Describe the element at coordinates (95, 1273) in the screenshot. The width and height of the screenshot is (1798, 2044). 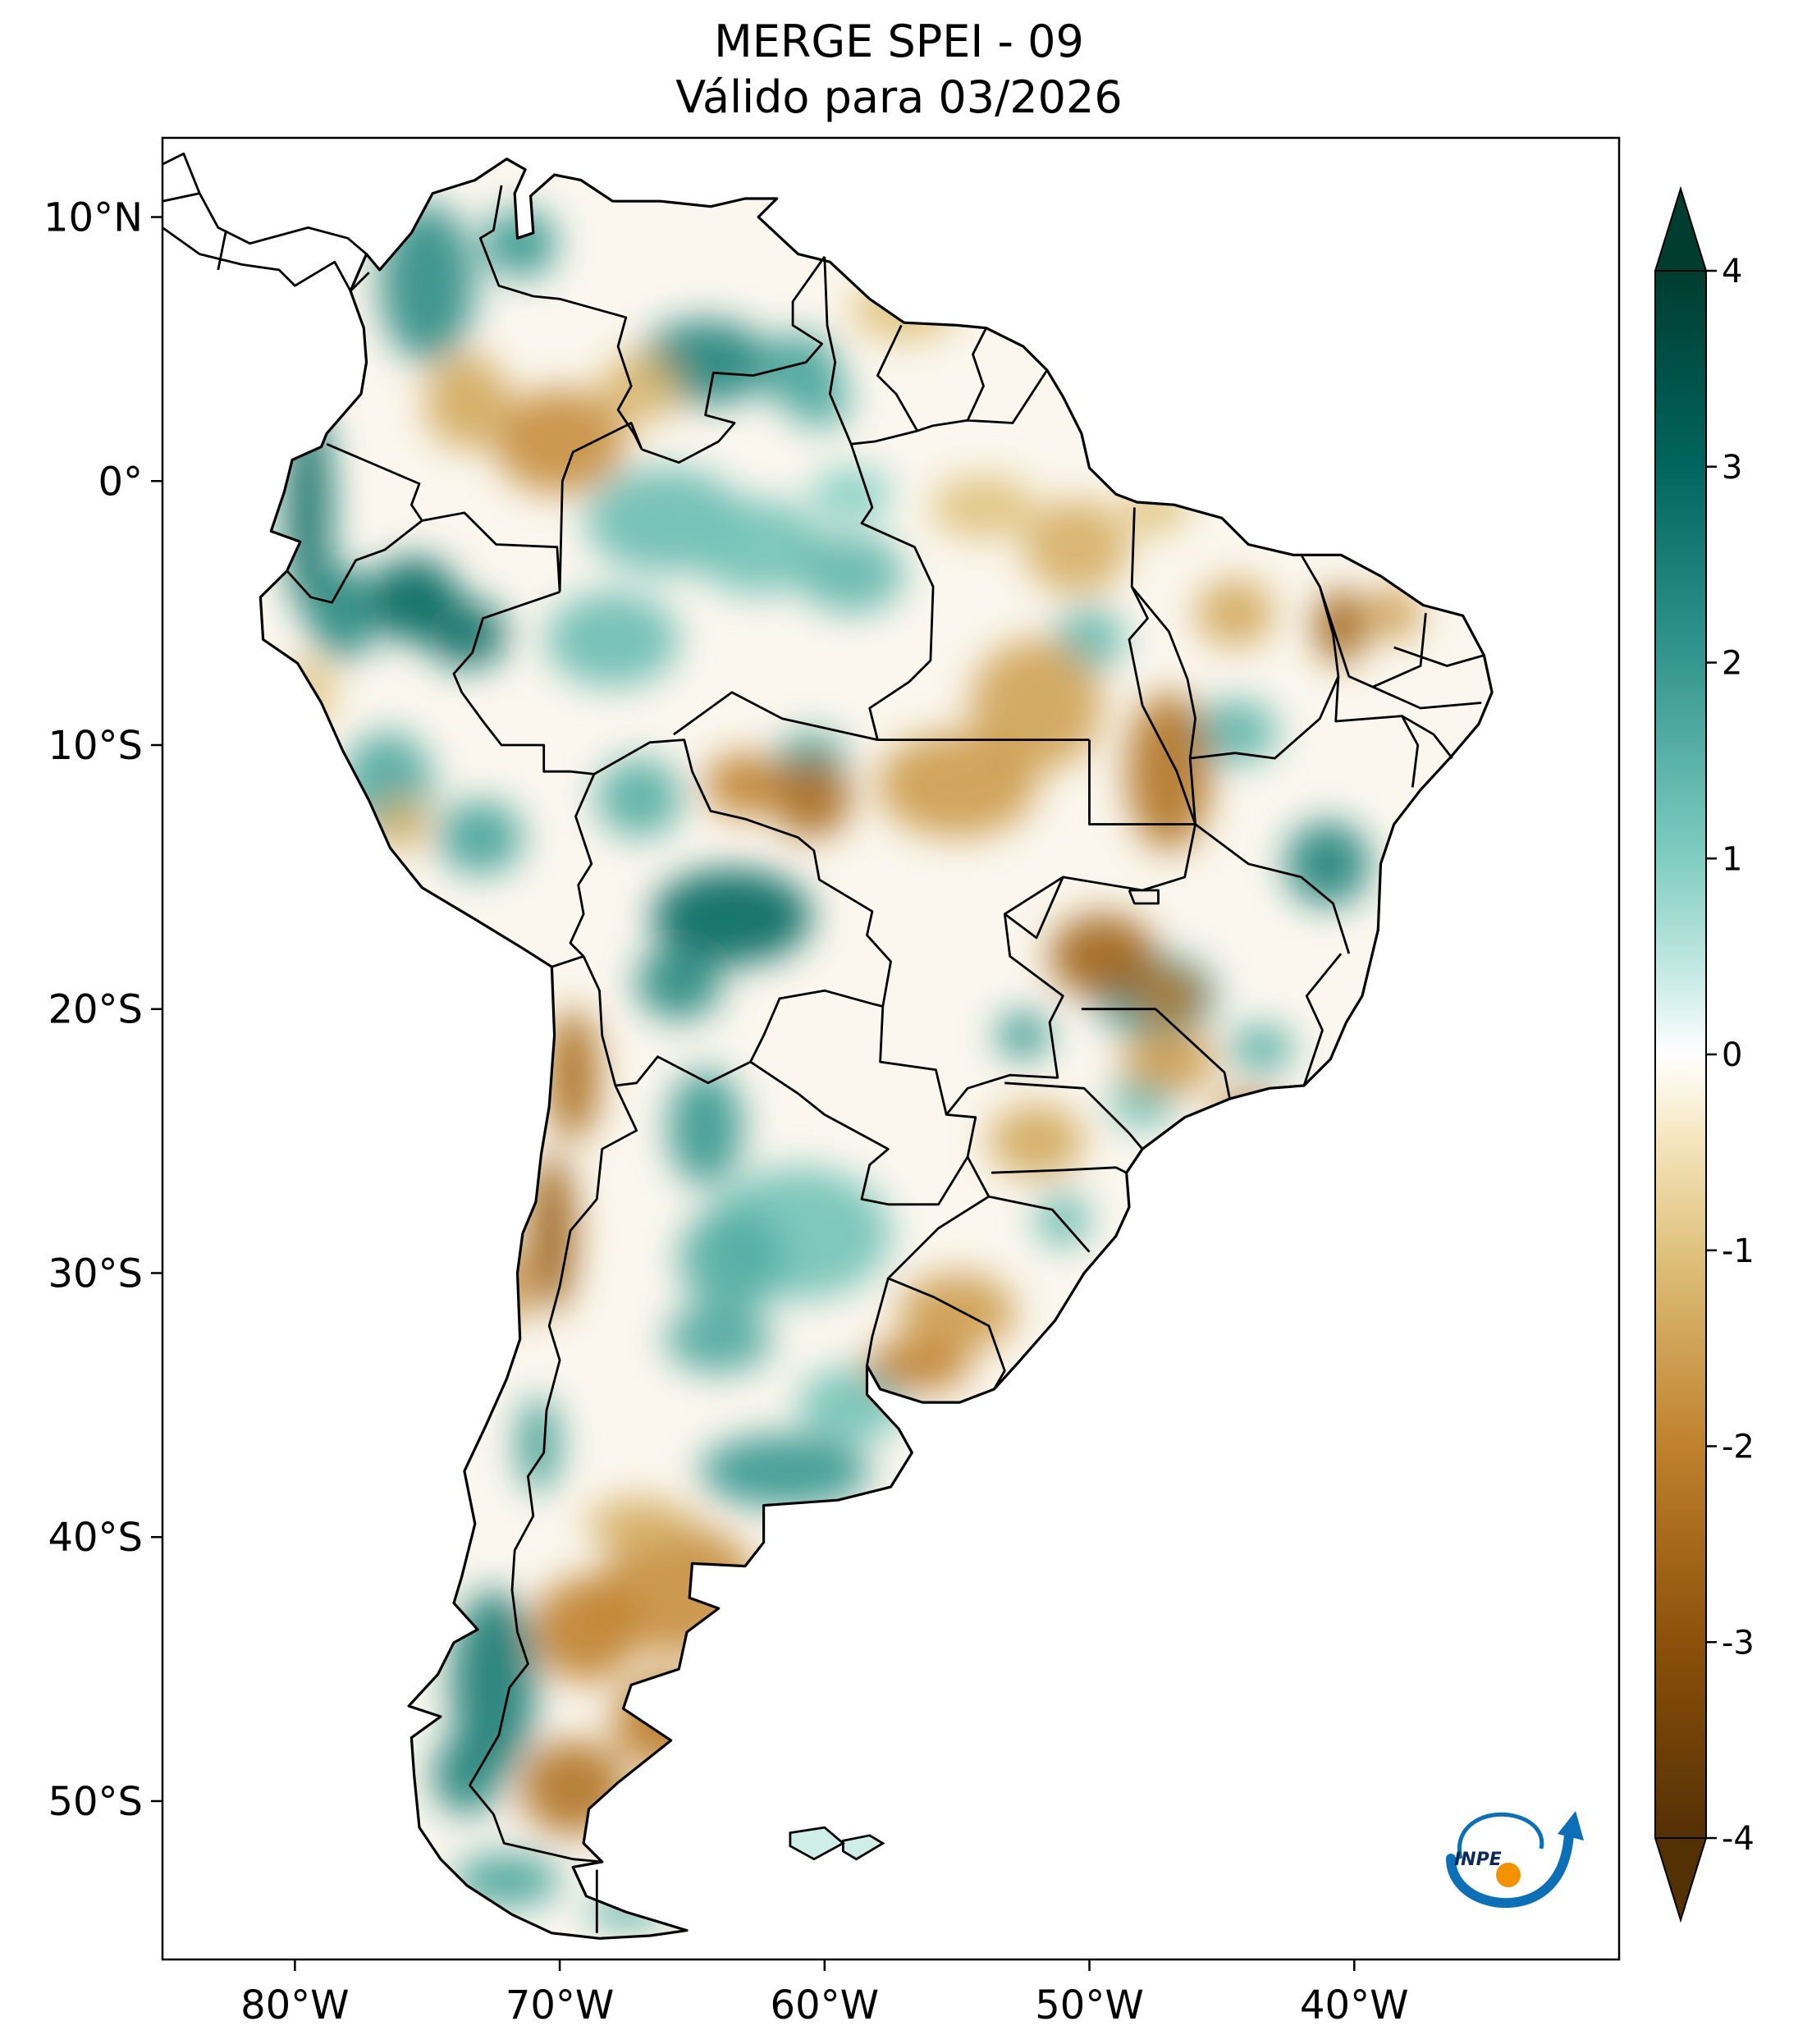
I see `lat-tick-label: 30°S` at that location.